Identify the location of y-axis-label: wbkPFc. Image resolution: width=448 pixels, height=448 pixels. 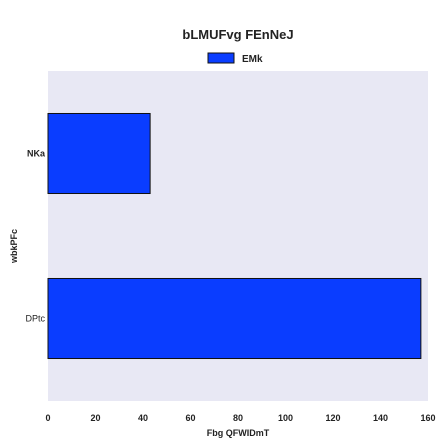
(14, 246).